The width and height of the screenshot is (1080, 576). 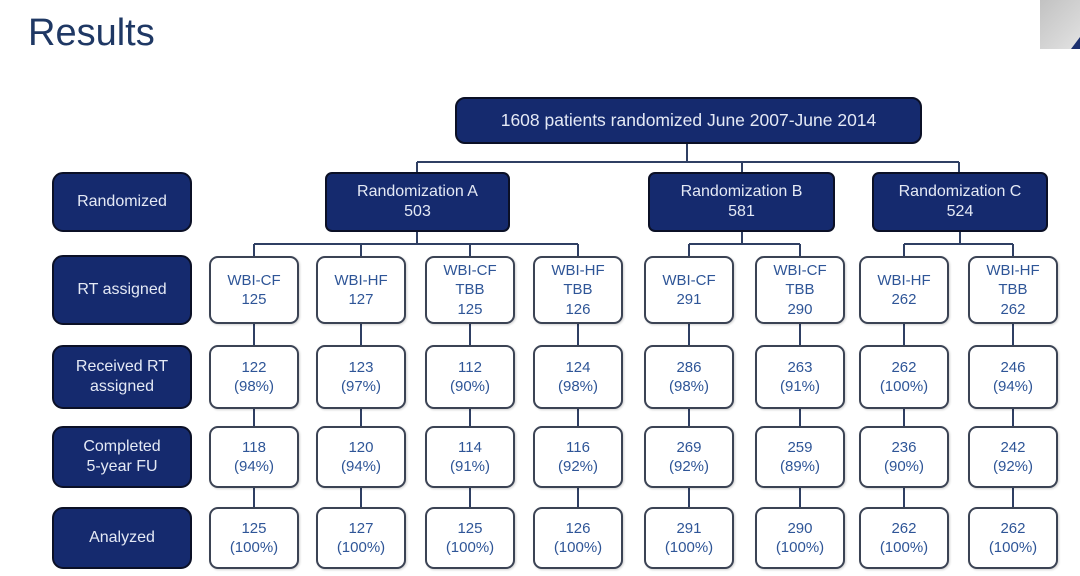 What do you see at coordinates (122, 538) in the screenshot?
I see `row-label-analyzed: Analyzed` at bounding box center [122, 538].